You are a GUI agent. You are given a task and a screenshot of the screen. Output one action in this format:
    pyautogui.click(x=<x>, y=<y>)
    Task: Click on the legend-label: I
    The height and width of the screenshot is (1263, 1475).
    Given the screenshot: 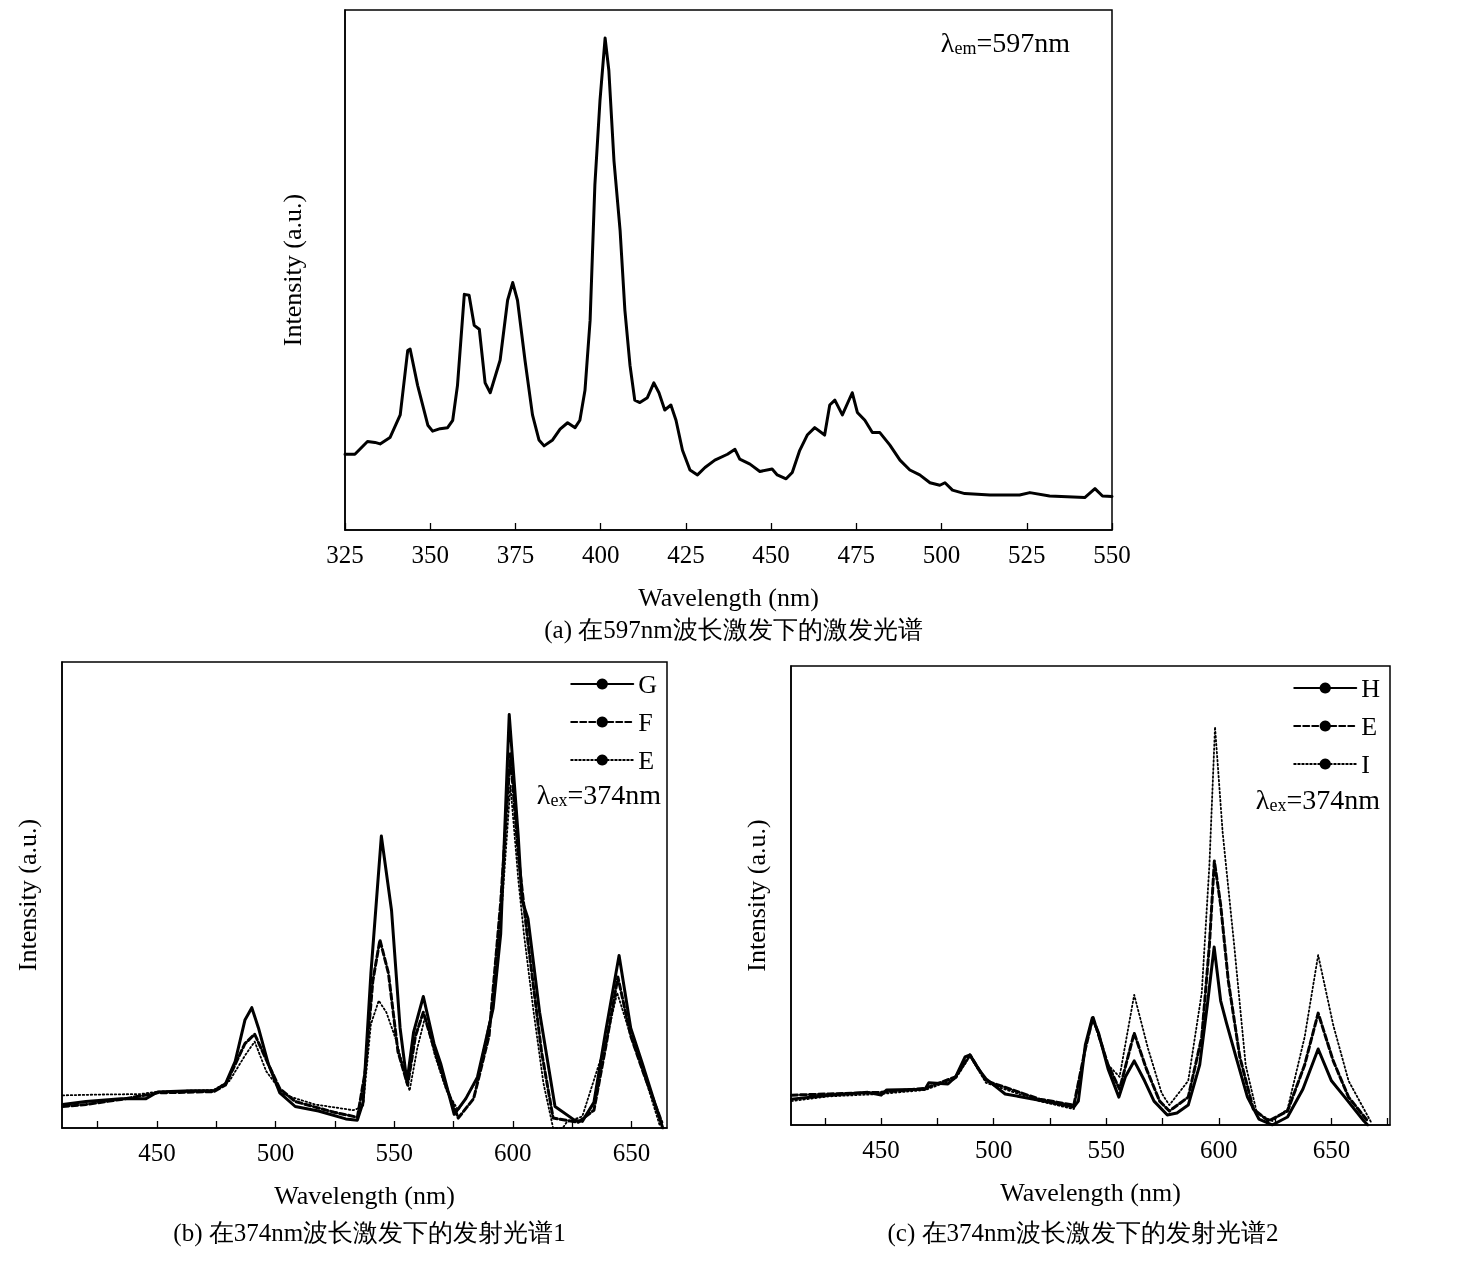 What is the action you would take?
    pyautogui.click(x=1365, y=764)
    